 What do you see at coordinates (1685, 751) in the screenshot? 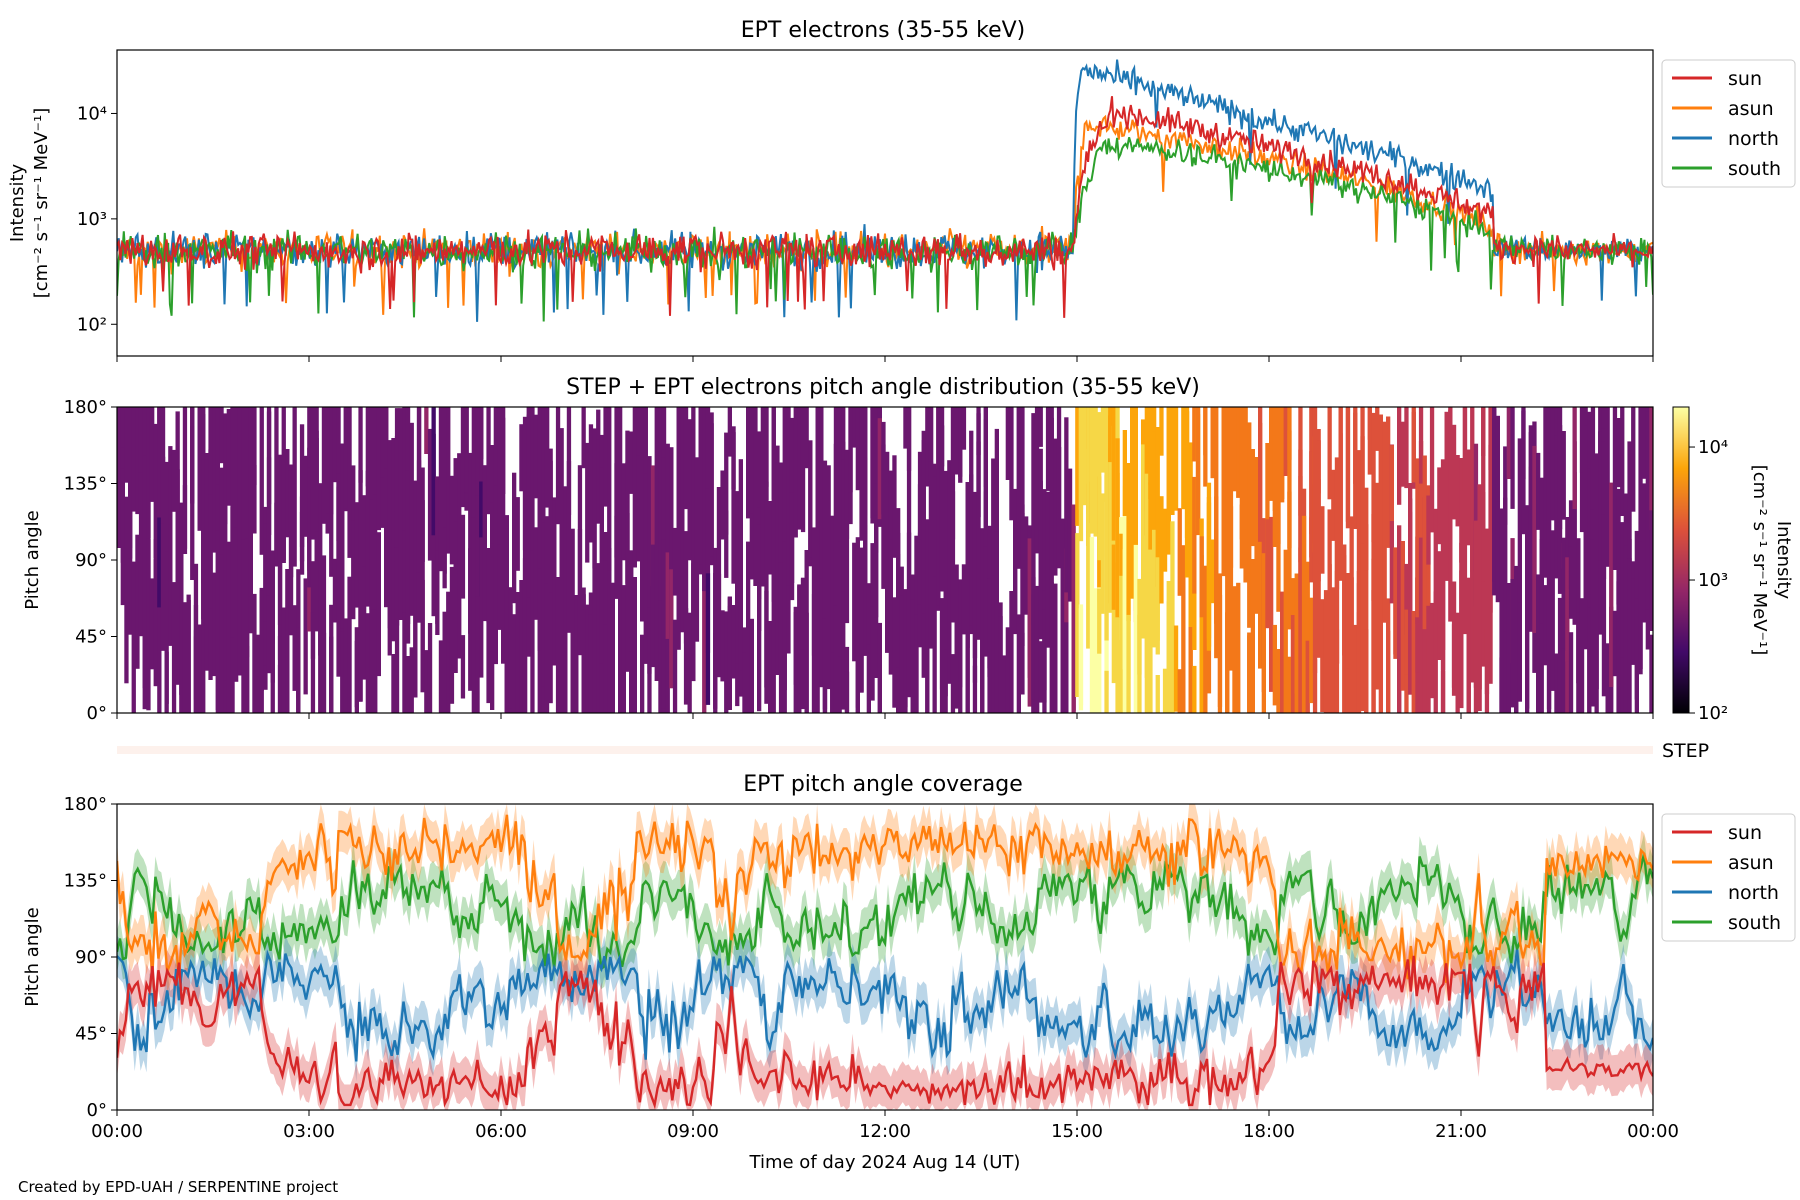
I see `step-label: STEP` at bounding box center [1685, 751].